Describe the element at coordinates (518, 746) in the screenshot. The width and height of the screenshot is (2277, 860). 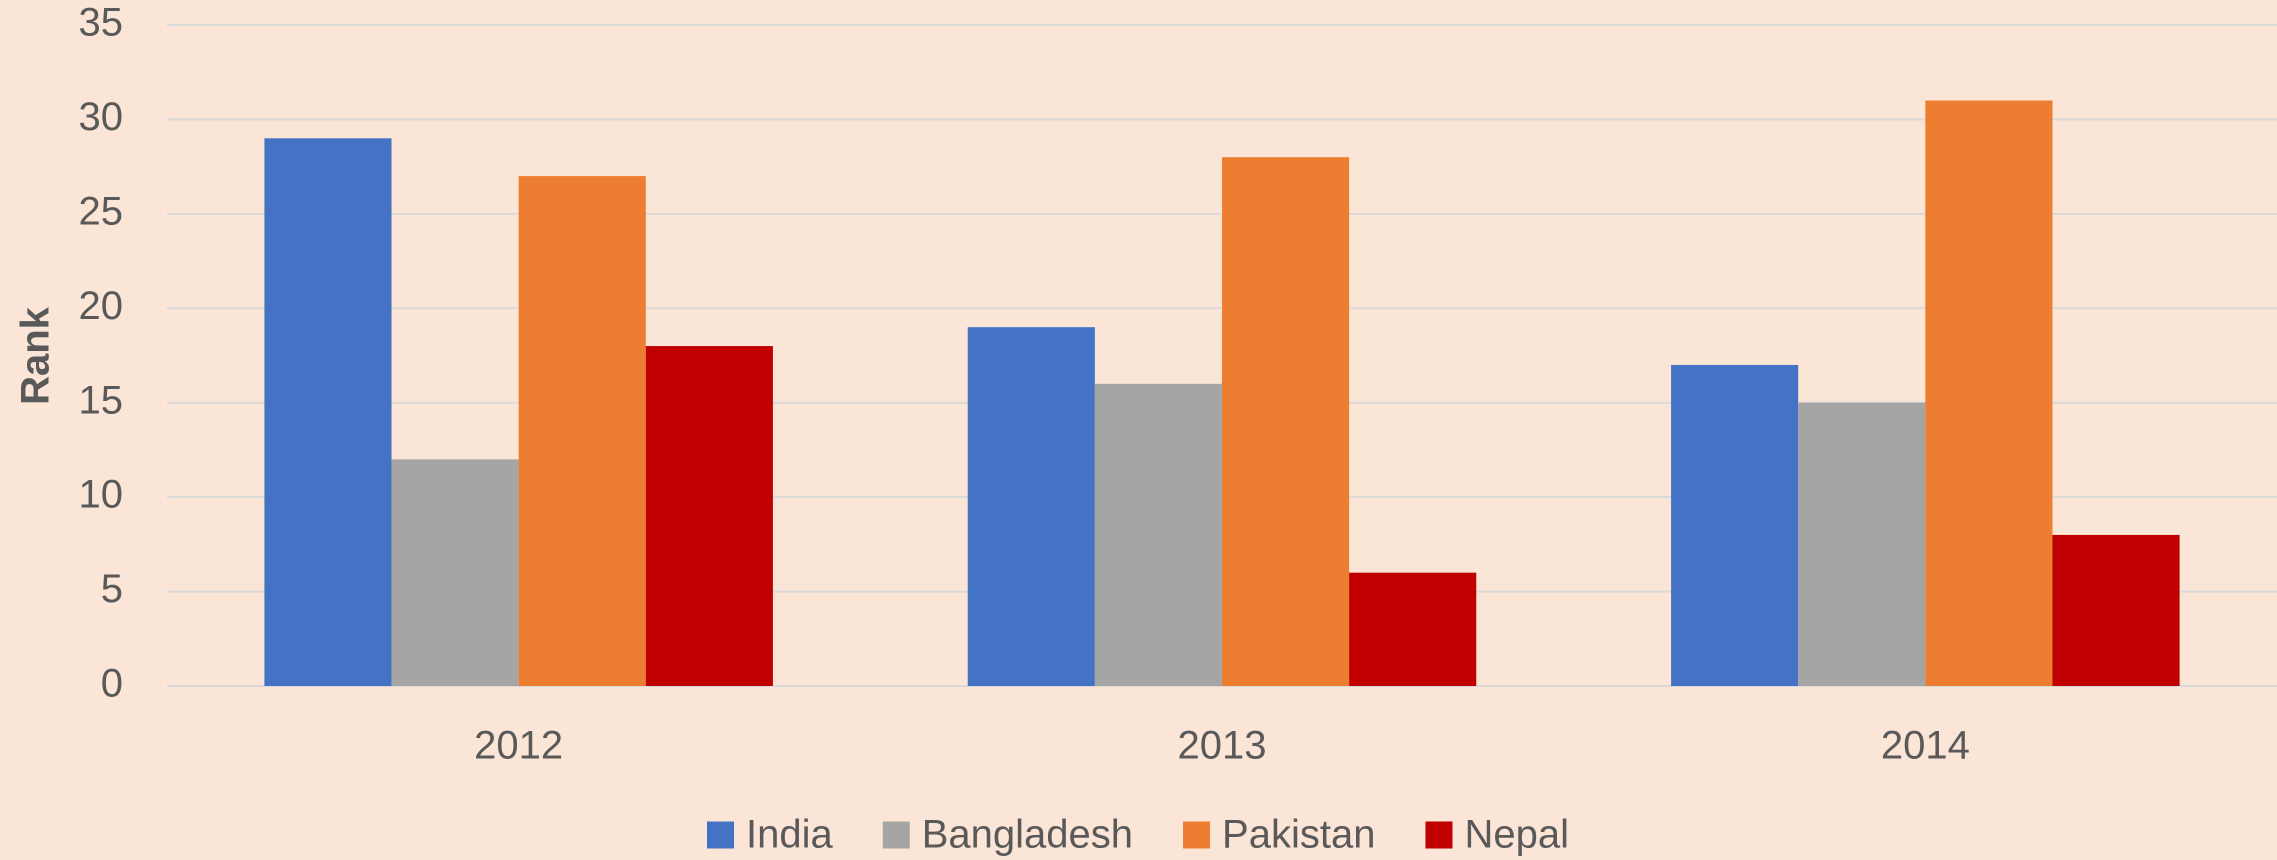
I see `x-tick-label: 2012` at that location.